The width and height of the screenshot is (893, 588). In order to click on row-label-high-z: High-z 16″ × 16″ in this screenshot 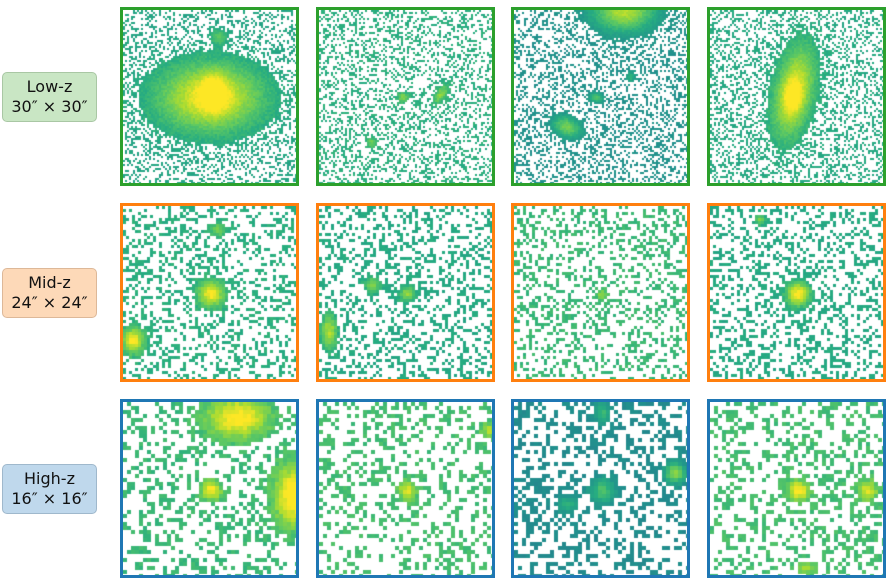, I will do `click(49, 489)`.